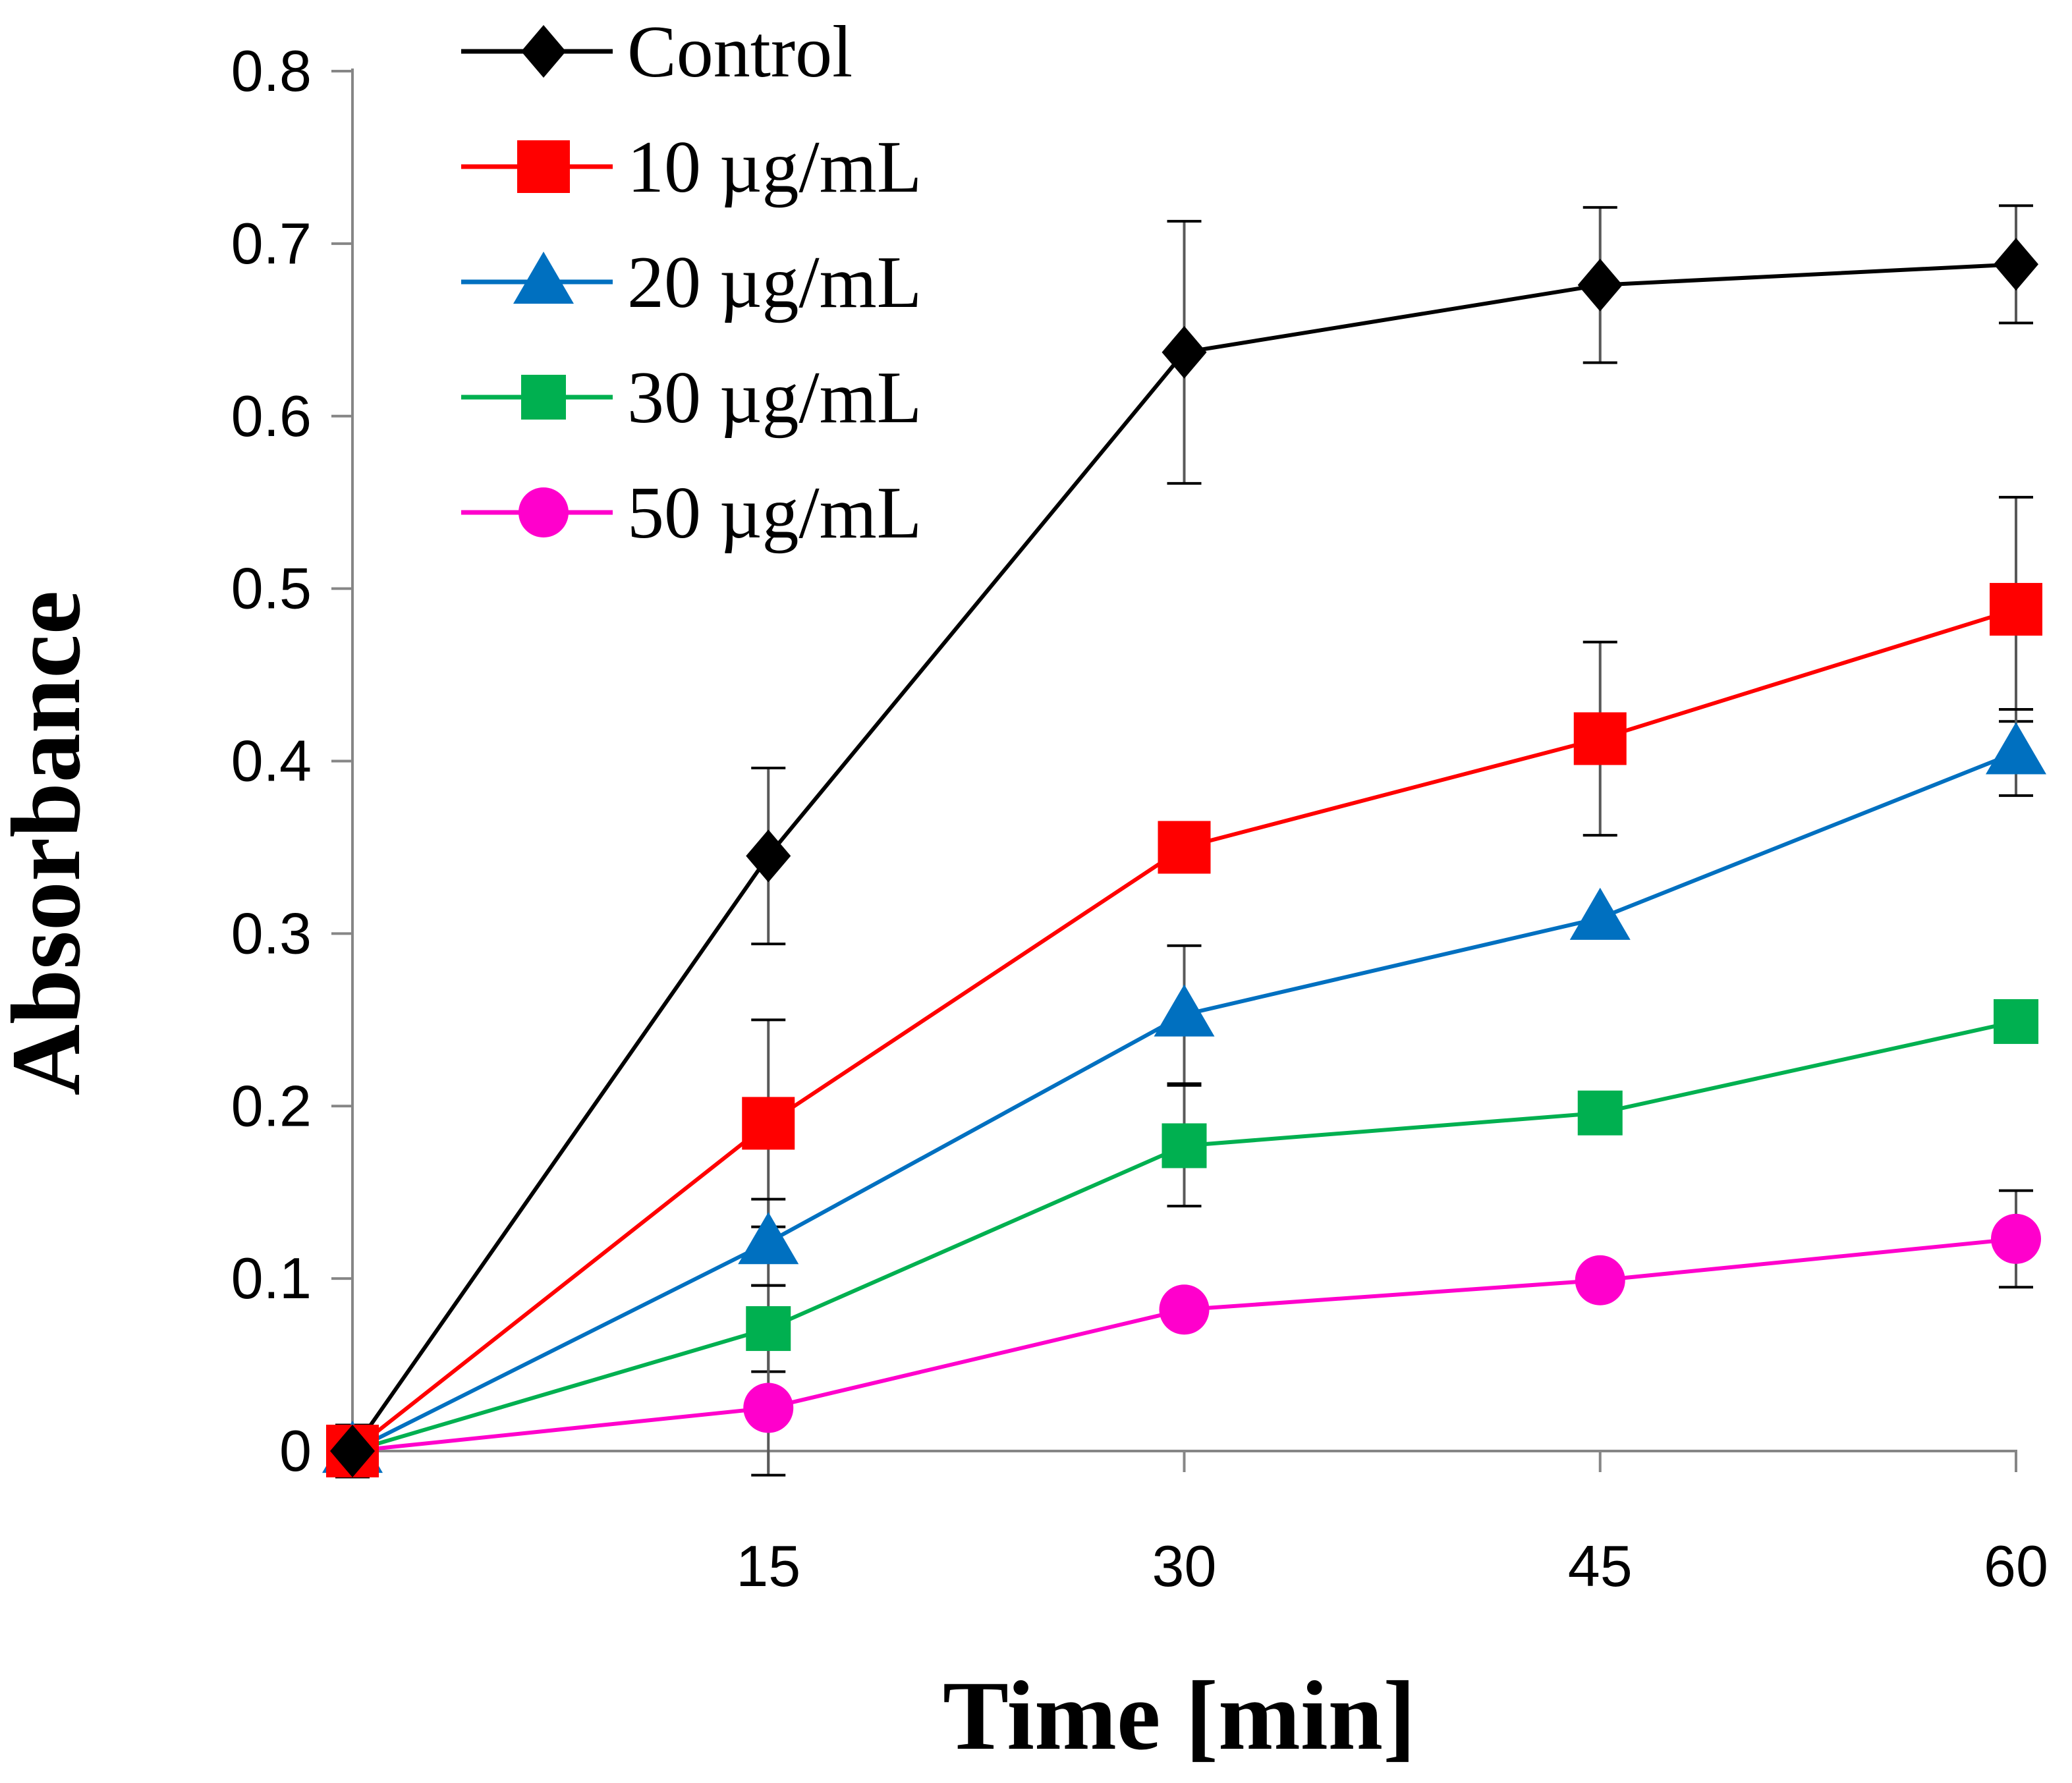 The image size is (2072, 1783). I want to click on y-tick-label: 0, so click(295, 1450).